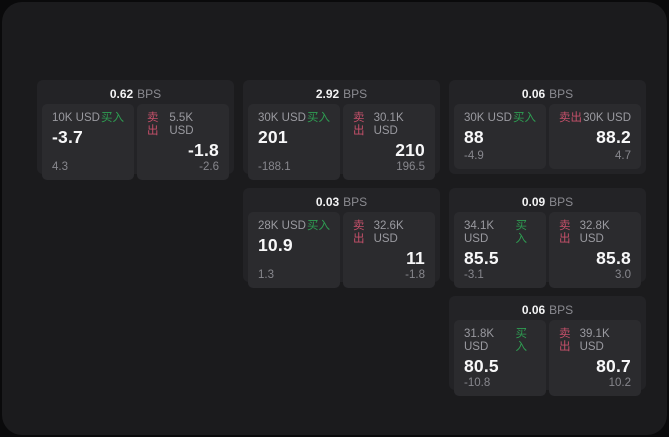 The height and width of the screenshot is (437, 669). What do you see at coordinates (203, 150) in the screenshot?
I see `sell-price-value: -1.8` at bounding box center [203, 150].